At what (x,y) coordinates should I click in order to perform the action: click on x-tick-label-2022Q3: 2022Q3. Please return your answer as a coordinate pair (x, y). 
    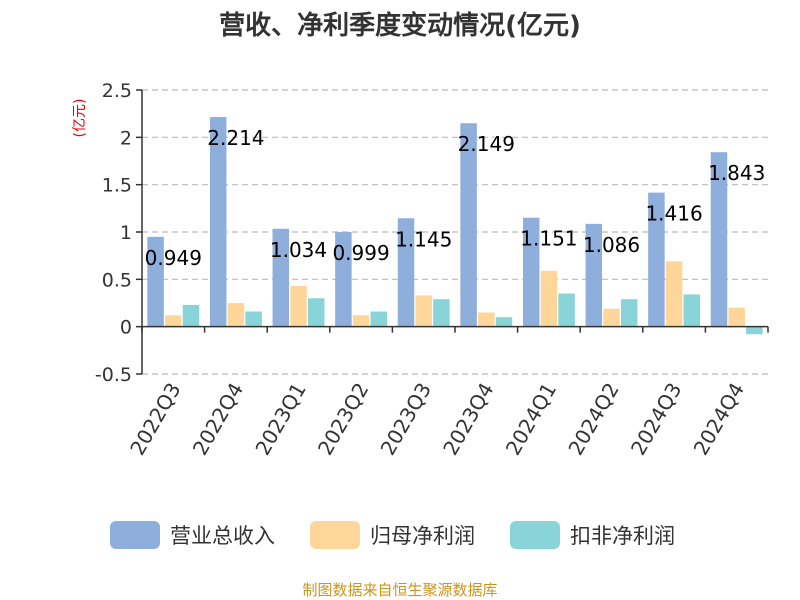
    Looking at the image, I should click on (155, 419).